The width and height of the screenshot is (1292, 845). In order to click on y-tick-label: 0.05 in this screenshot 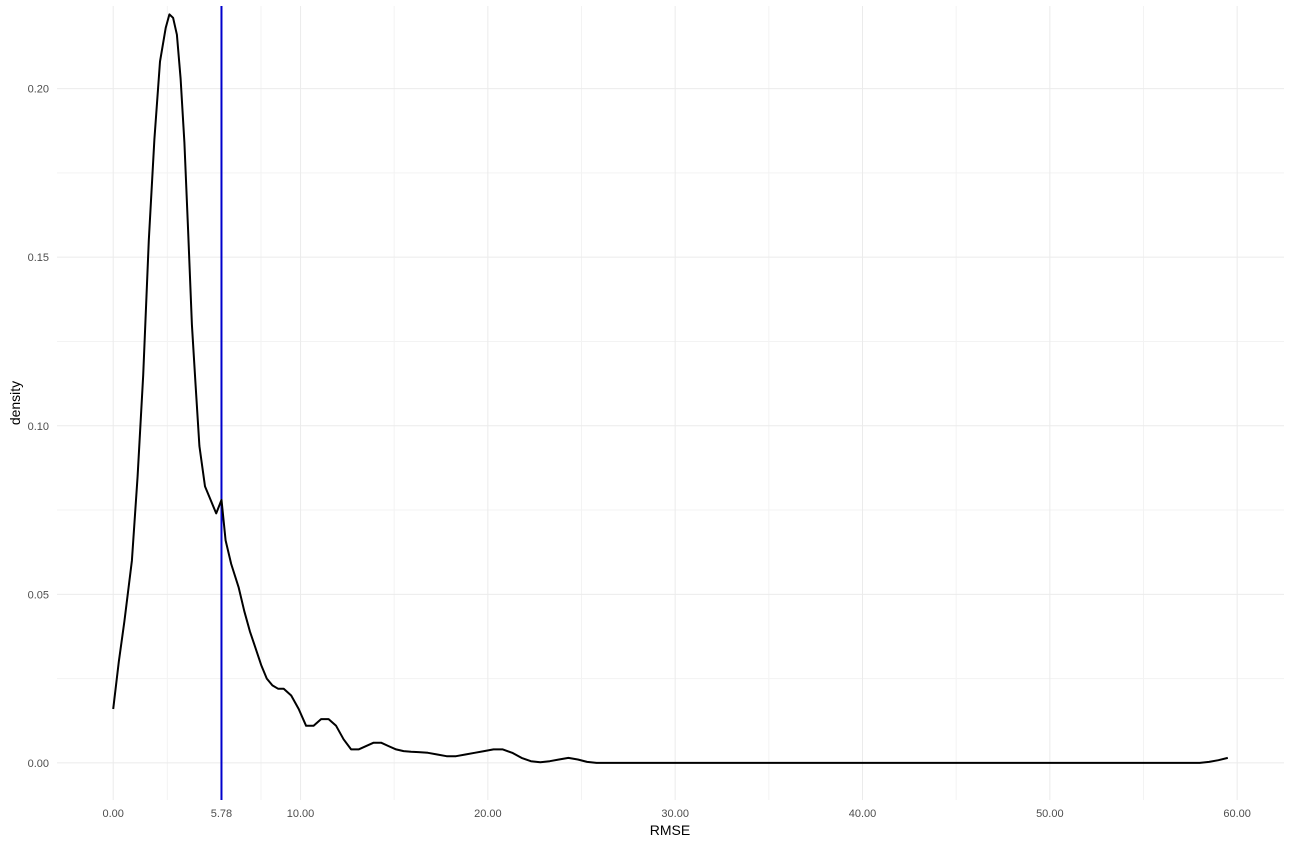, I will do `click(38, 595)`.